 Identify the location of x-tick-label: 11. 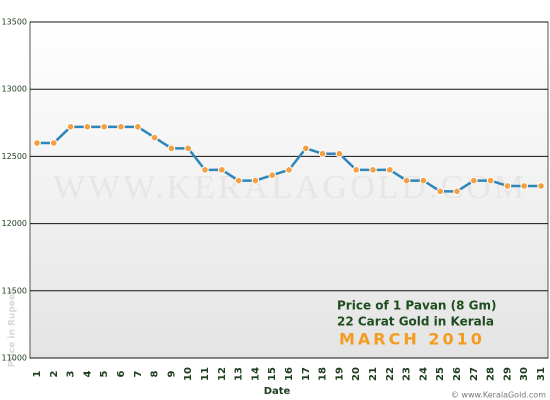
(205, 374).